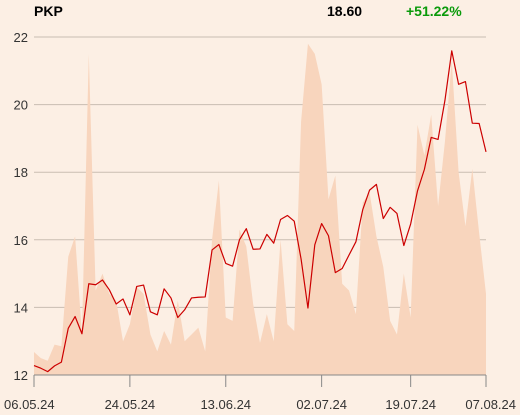 This screenshot has height=415, width=520. What do you see at coordinates (434, 11) in the screenshot?
I see `price-change-percent: +51.22%` at bounding box center [434, 11].